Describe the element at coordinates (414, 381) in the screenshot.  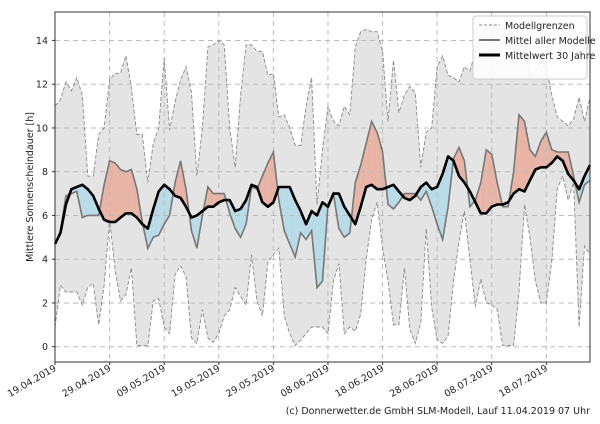
I see `x-tick-label: 28.06.2019` at that location.